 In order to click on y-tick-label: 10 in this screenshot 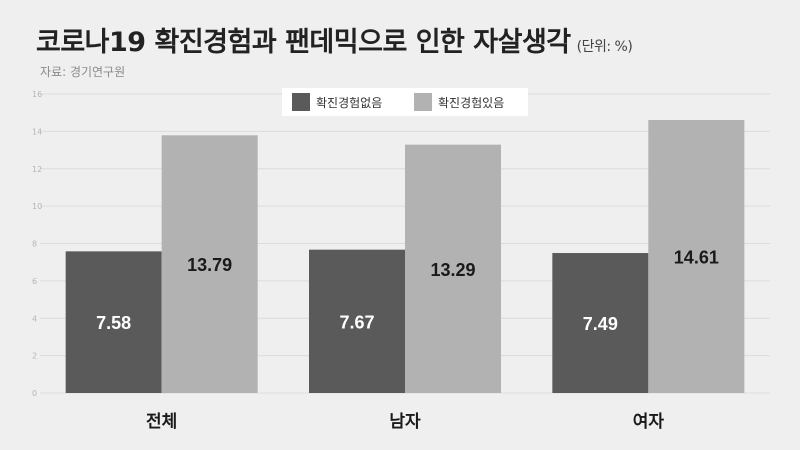, I will do `click(37, 206)`.